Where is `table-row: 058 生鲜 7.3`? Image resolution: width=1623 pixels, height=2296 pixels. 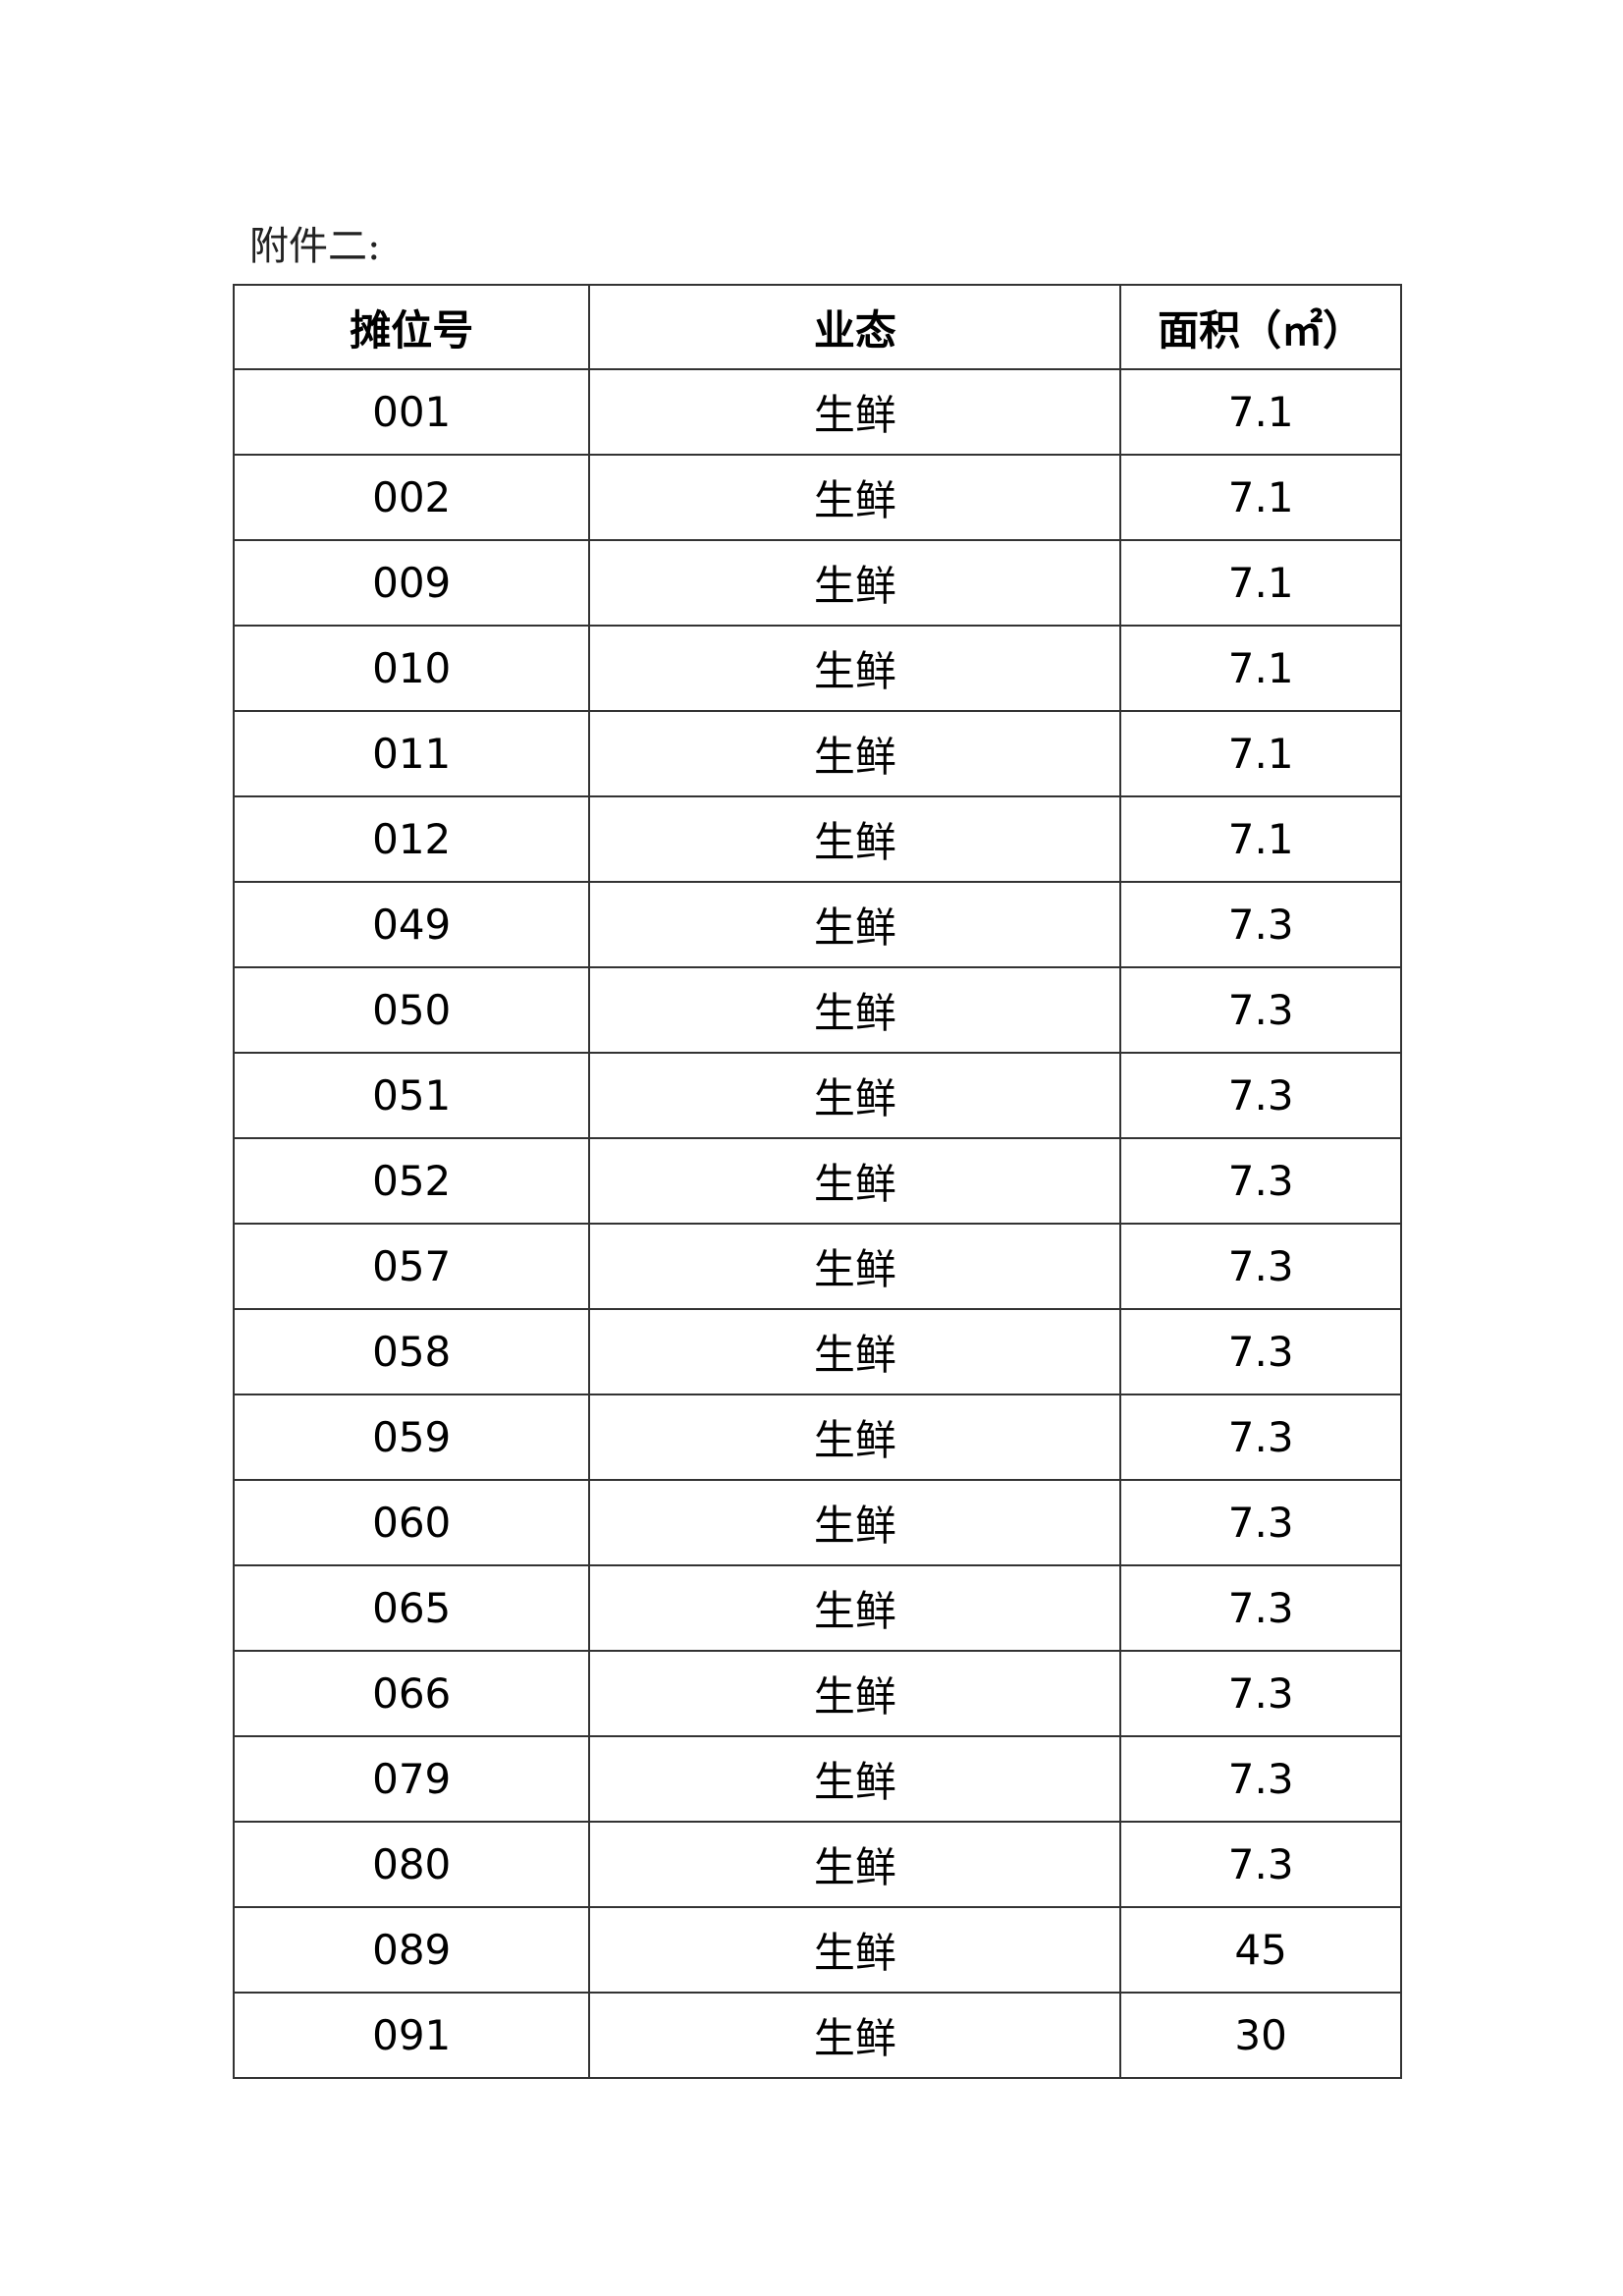
table-row: 058 生鲜 7.3 is located at coordinates (817, 1351).